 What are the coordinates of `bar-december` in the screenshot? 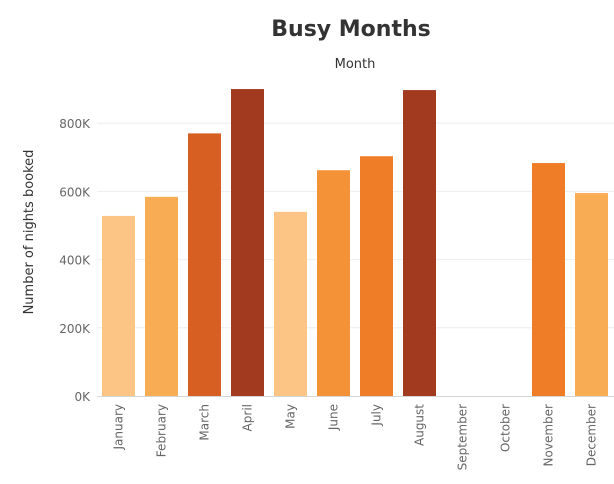 It's located at (591, 294).